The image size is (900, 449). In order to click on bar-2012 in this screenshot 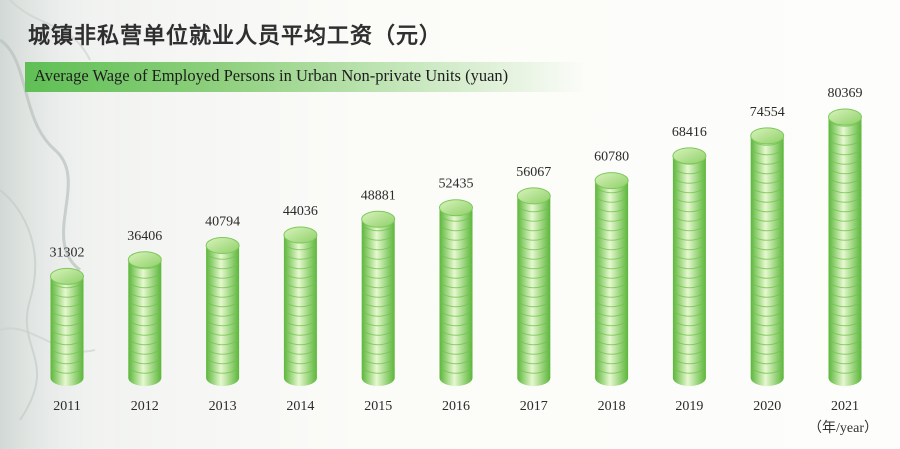, I will do `click(145, 318)`.